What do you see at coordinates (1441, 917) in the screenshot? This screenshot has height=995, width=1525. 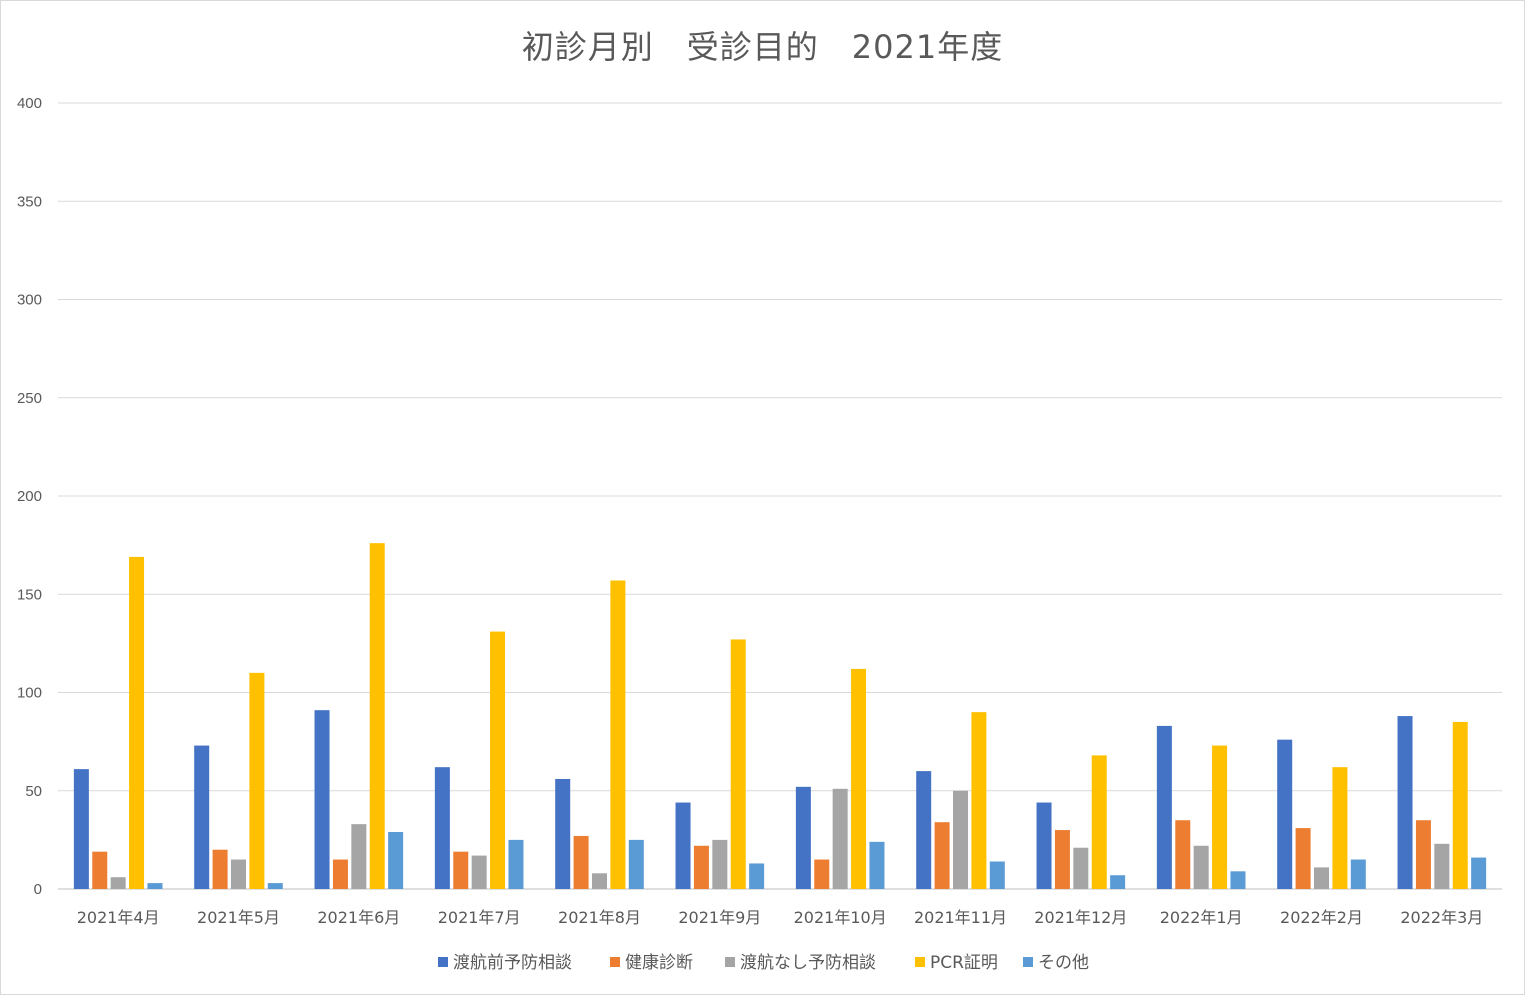 I see `x-tick-label: 2022年3月` at bounding box center [1441, 917].